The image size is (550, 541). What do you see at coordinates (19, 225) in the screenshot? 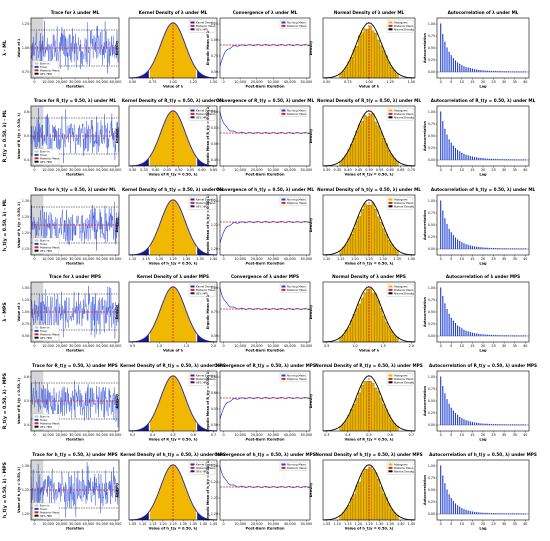
I see `y-axis-label: Value of h_t(y = 0.50, λ)` at bounding box center [19, 225].